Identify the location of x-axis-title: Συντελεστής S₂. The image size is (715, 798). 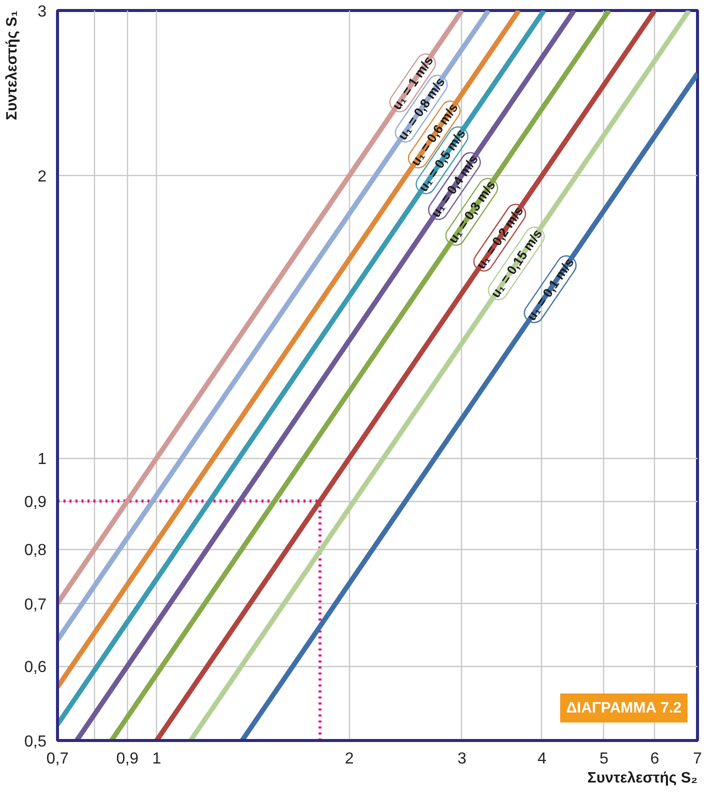
(642, 778).